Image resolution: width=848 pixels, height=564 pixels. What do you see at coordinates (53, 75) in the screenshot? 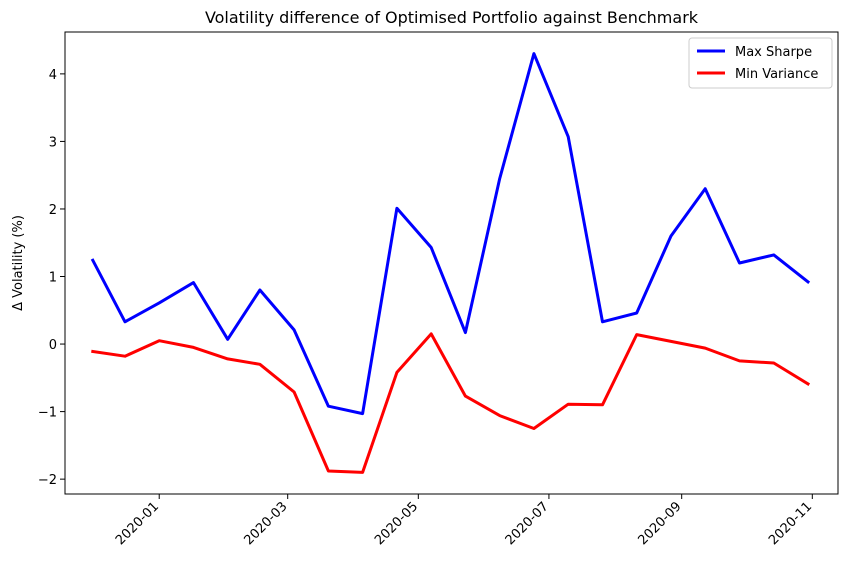
I see `y-tick-label: 4` at bounding box center [53, 75].